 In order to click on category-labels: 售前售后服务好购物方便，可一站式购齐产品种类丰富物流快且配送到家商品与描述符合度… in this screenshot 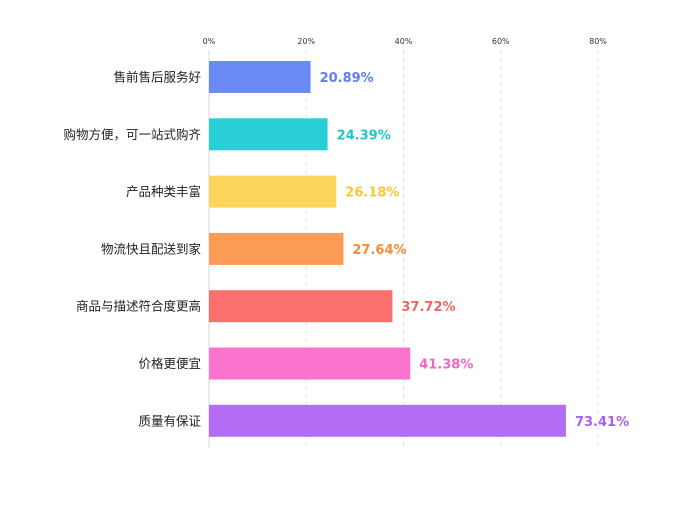, I will do `click(132, 249)`.